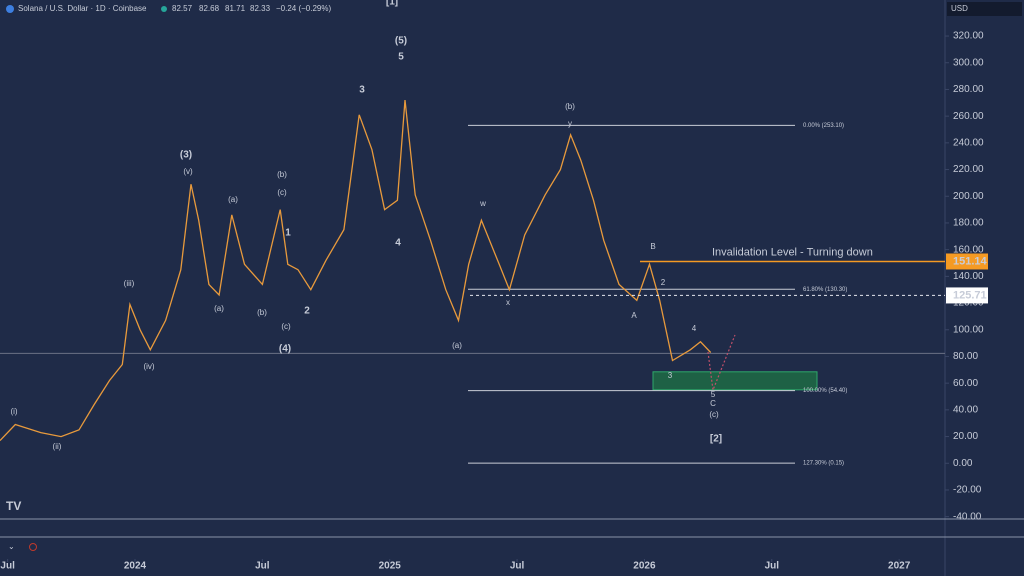 The width and height of the screenshot is (1024, 576). What do you see at coordinates (508, 302) in the screenshot?
I see `wave-label: x` at bounding box center [508, 302].